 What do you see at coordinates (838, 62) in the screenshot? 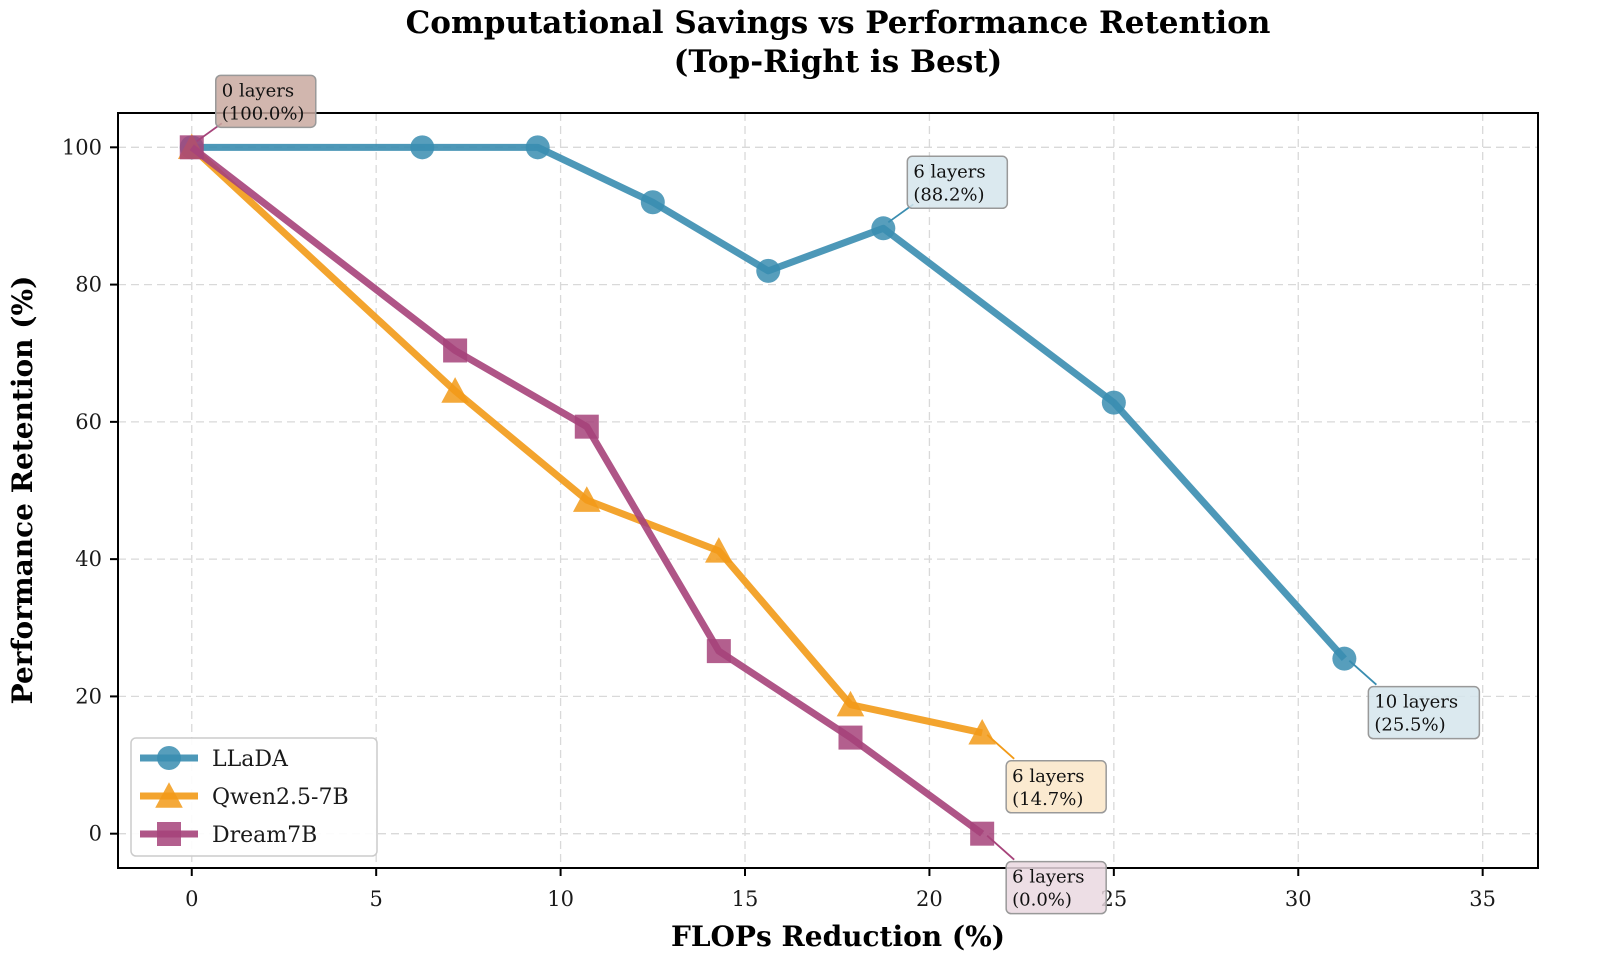
I see `chart-subtitle: (Top-Right is Best)` at bounding box center [838, 62].